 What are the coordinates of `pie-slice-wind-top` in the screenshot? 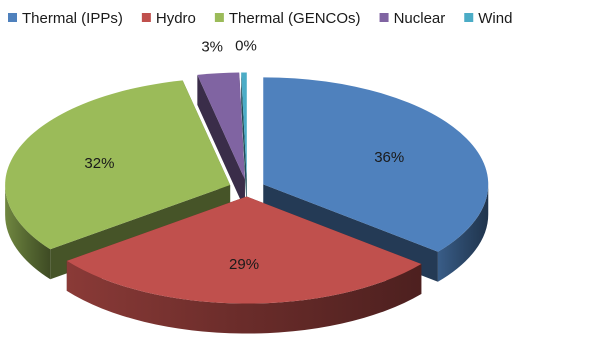 It's located at (244, 126).